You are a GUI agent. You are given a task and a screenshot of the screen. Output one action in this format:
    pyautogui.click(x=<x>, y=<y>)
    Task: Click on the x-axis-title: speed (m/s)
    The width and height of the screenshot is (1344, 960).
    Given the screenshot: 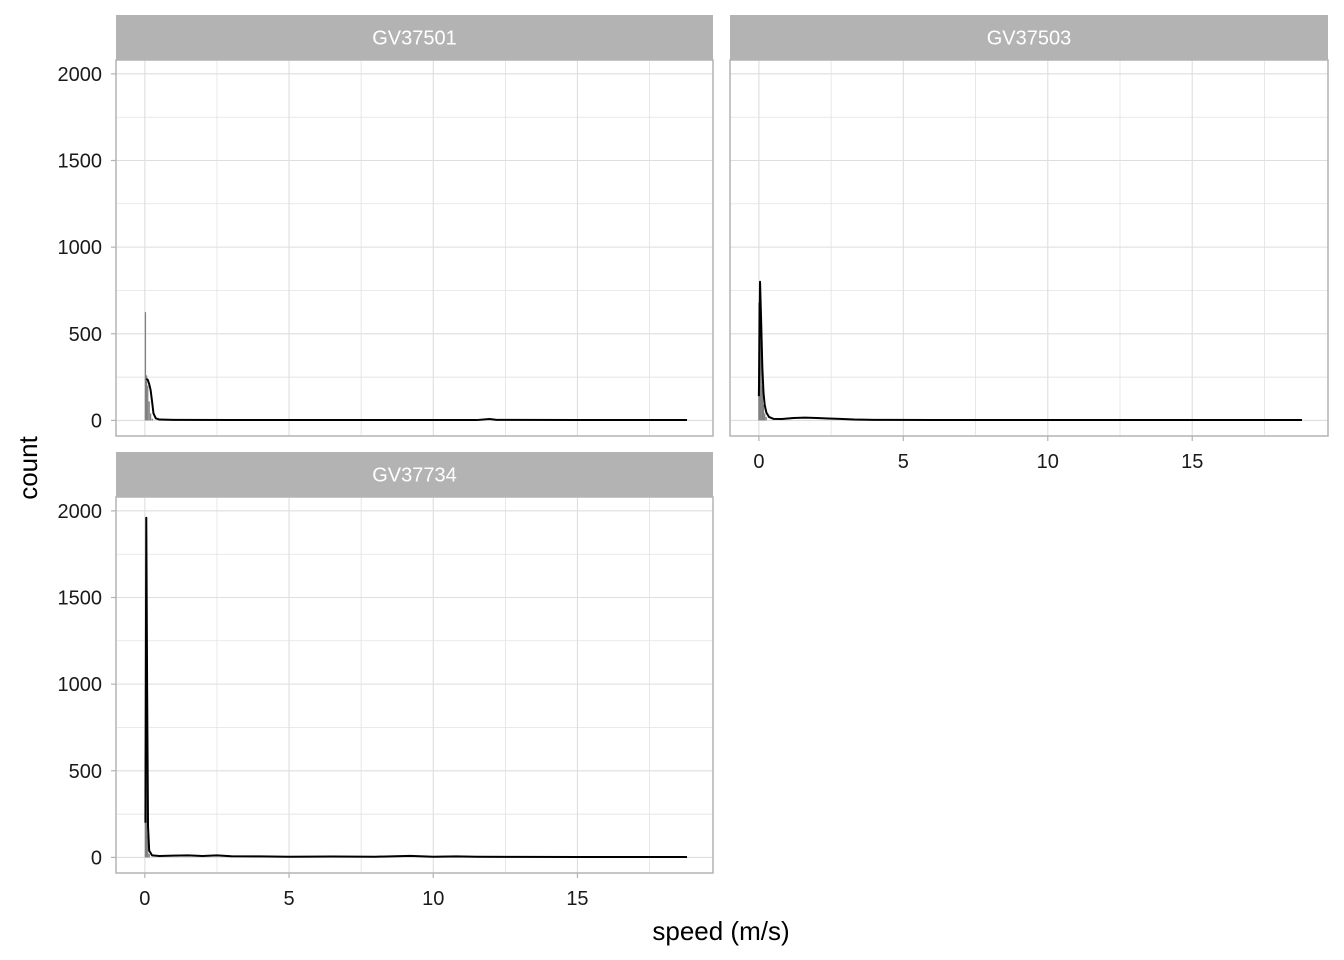 What is the action you would take?
    pyautogui.click(x=720, y=931)
    